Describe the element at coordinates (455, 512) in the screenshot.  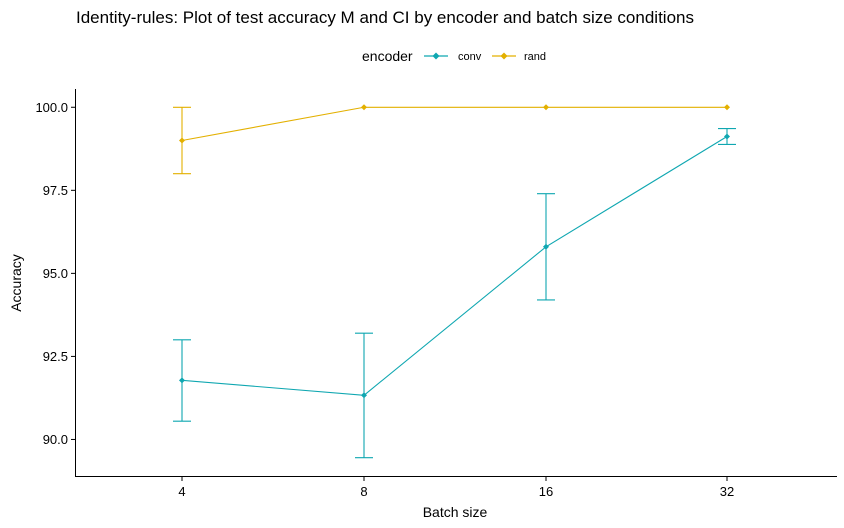
I see `x-axis-title: Batch size` at that location.